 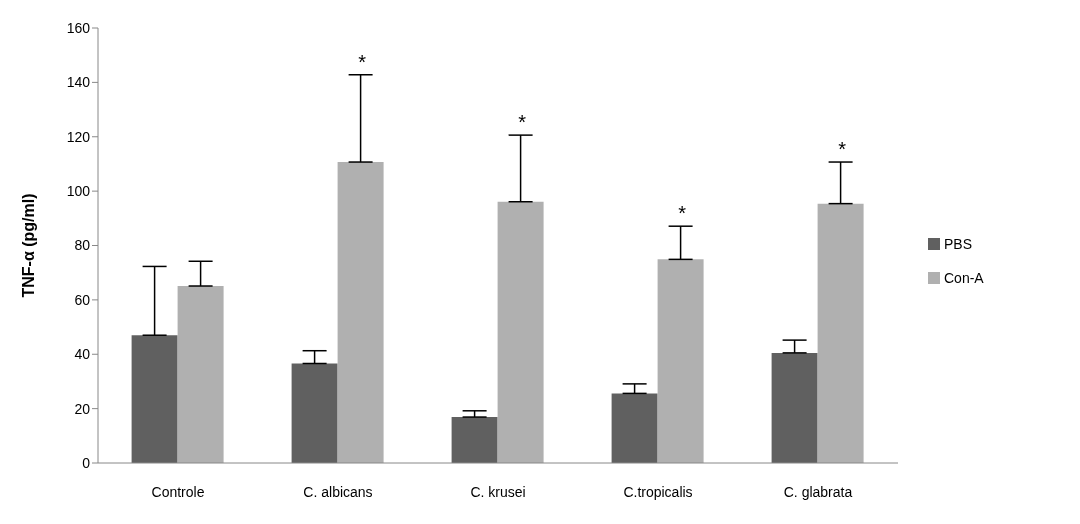 I want to click on legend-label: Con-A, so click(x=964, y=277).